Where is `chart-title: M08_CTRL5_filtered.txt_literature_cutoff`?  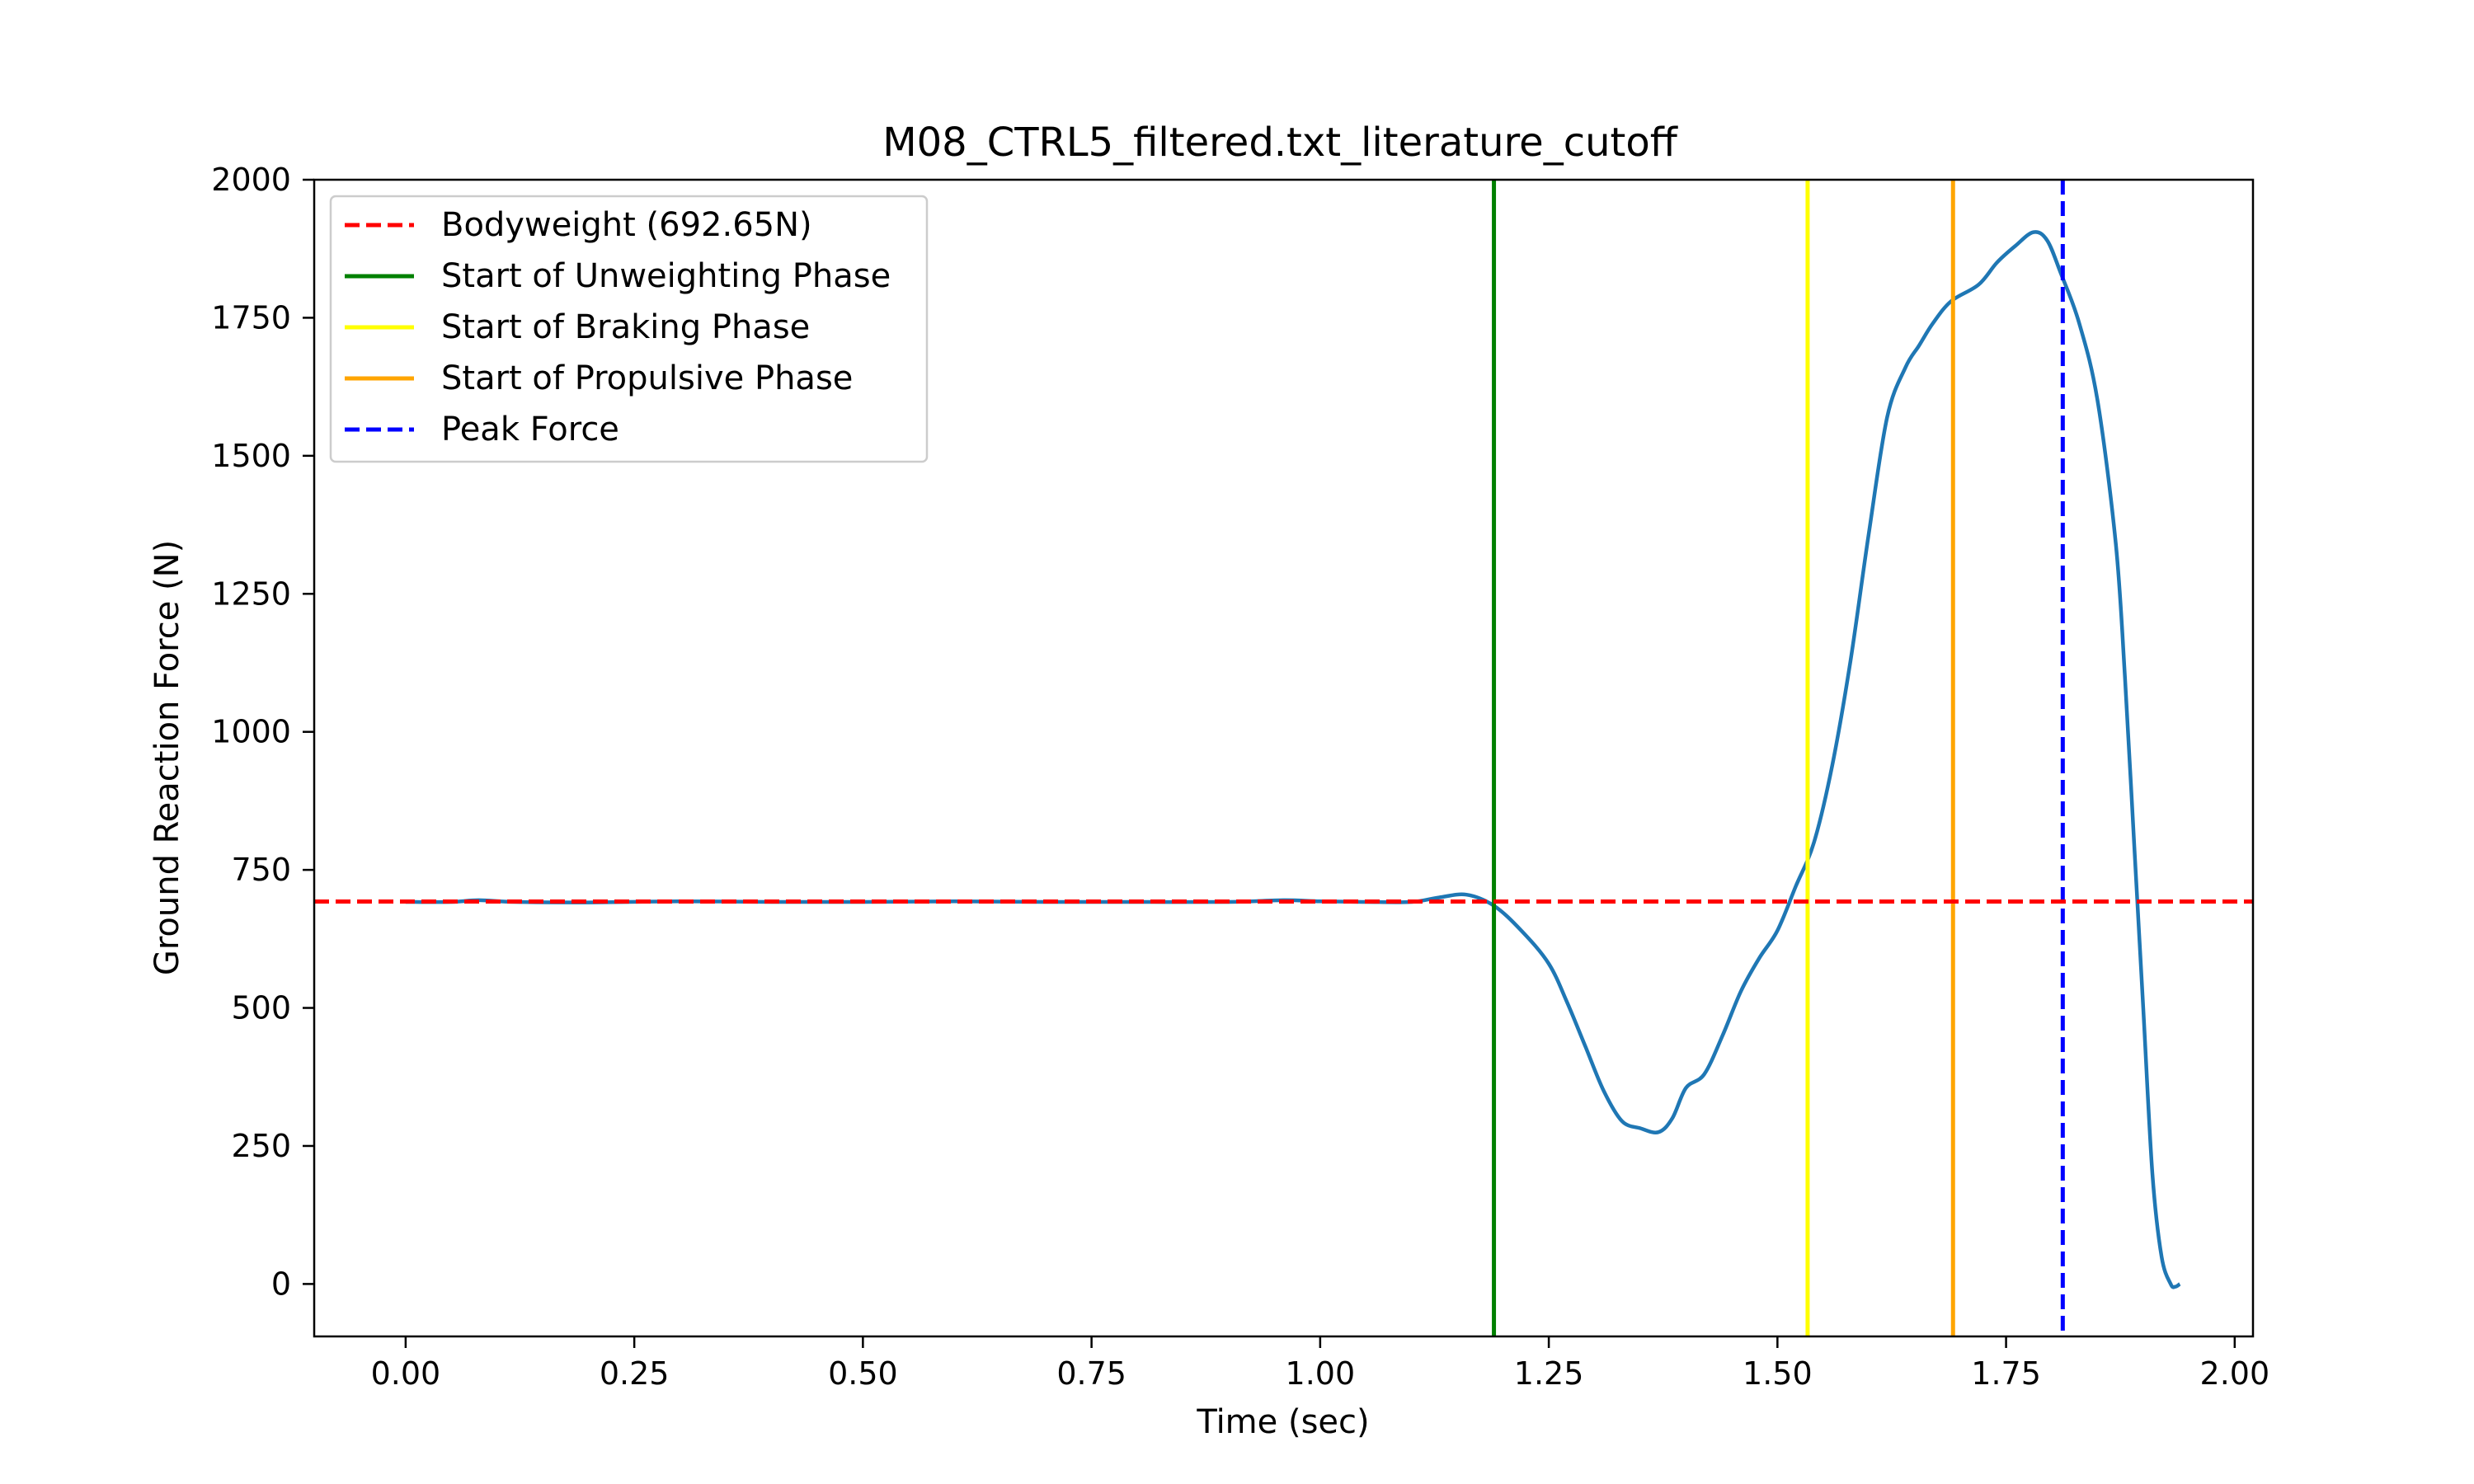
chart-title: M08_CTRL5_filtered.txt_literature_cutoff is located at coordinates (1279, 143).